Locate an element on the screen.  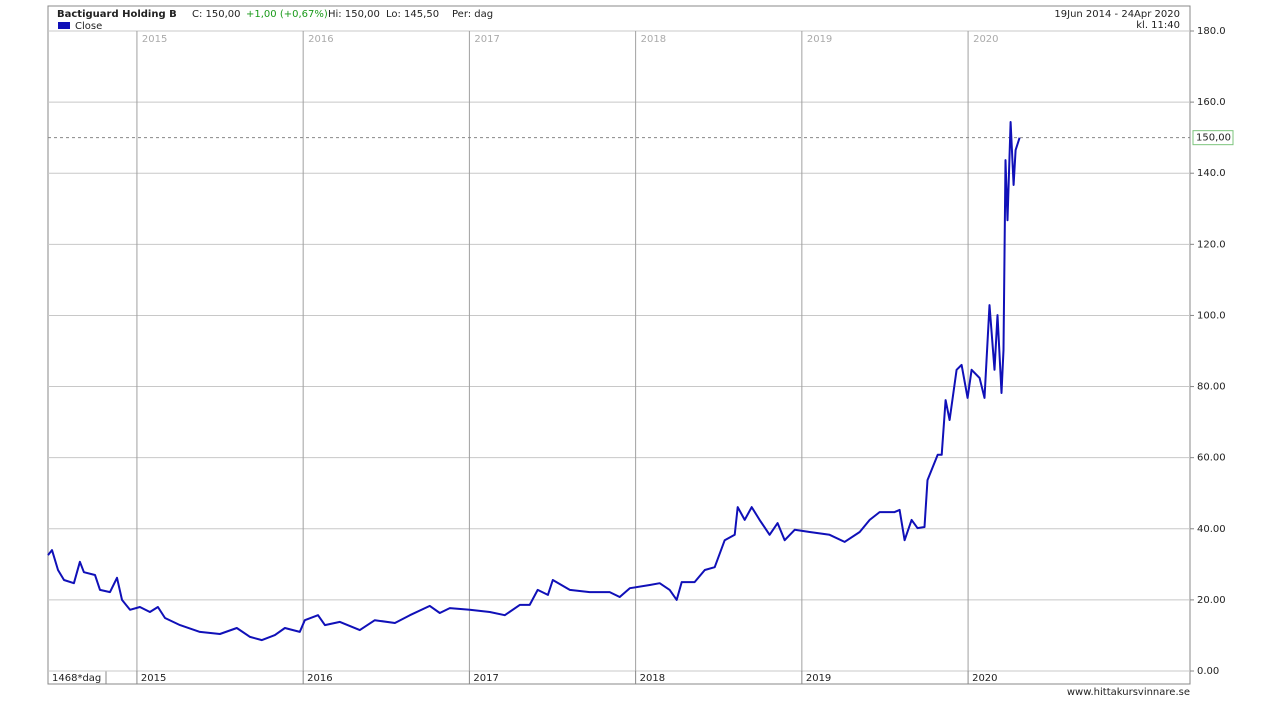
x-tick-label: 2015 is located at coordinates (153, 678).